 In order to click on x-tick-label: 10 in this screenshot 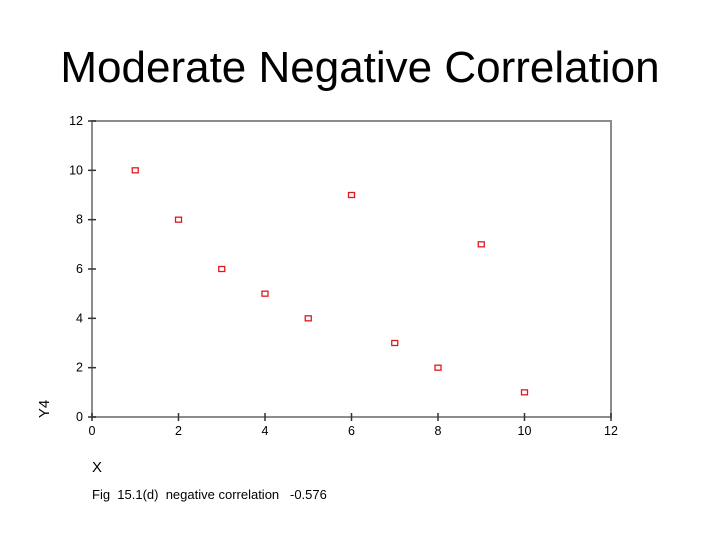, I will do `click(525, 431)`.